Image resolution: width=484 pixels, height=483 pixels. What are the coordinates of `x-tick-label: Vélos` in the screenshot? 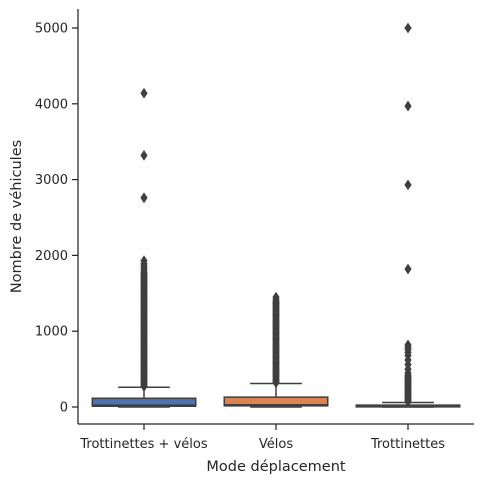 It's located at (276, 444).